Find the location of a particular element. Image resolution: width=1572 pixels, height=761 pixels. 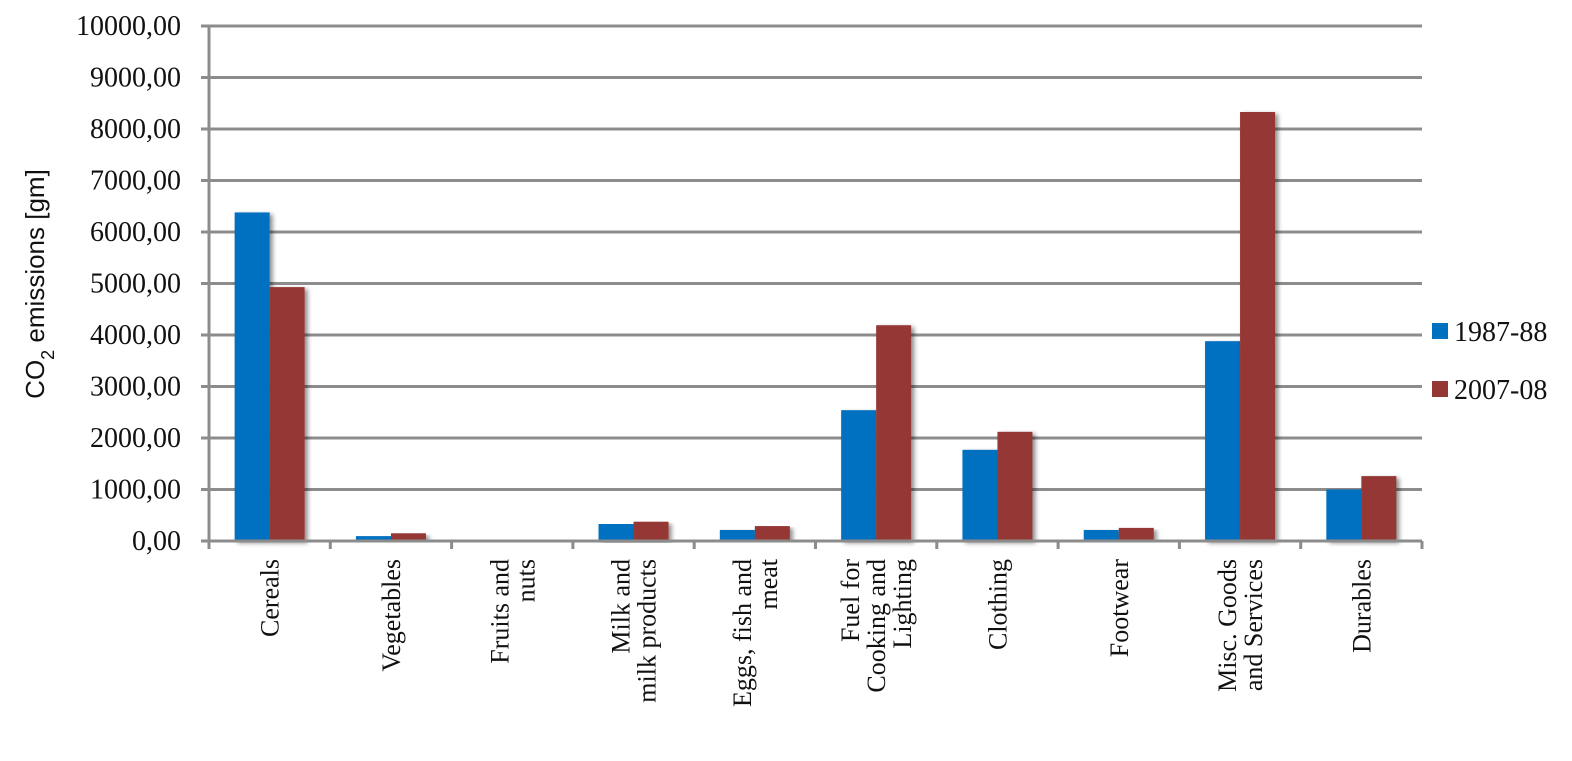

y-tick-label: 2000,00 is located at coordinates (135, 438).